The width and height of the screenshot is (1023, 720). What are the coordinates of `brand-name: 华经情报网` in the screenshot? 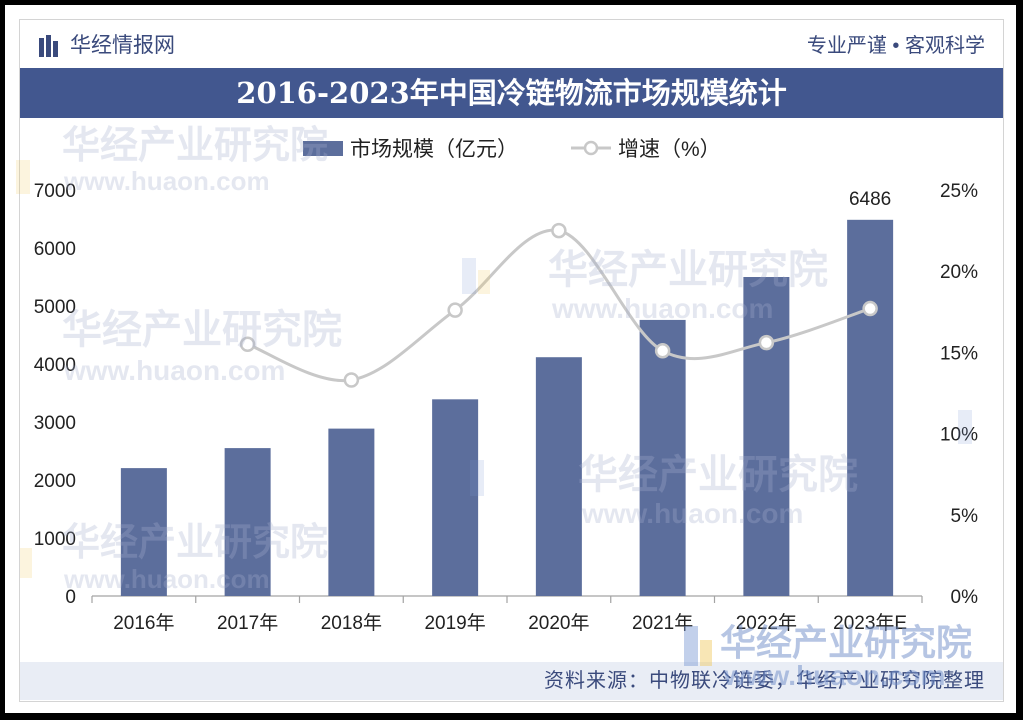 It's located at (122, 45).